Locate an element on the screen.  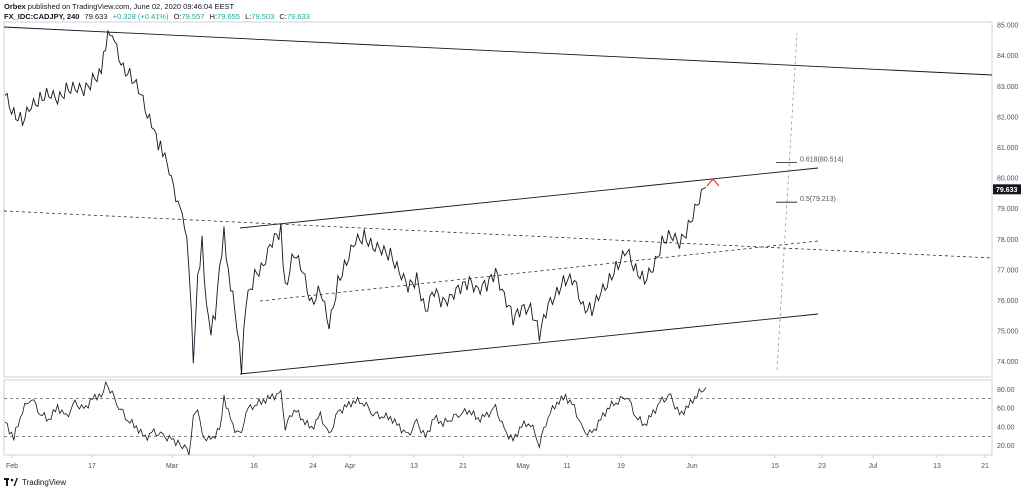
channel-top-line is located at coordinates (529, 198).